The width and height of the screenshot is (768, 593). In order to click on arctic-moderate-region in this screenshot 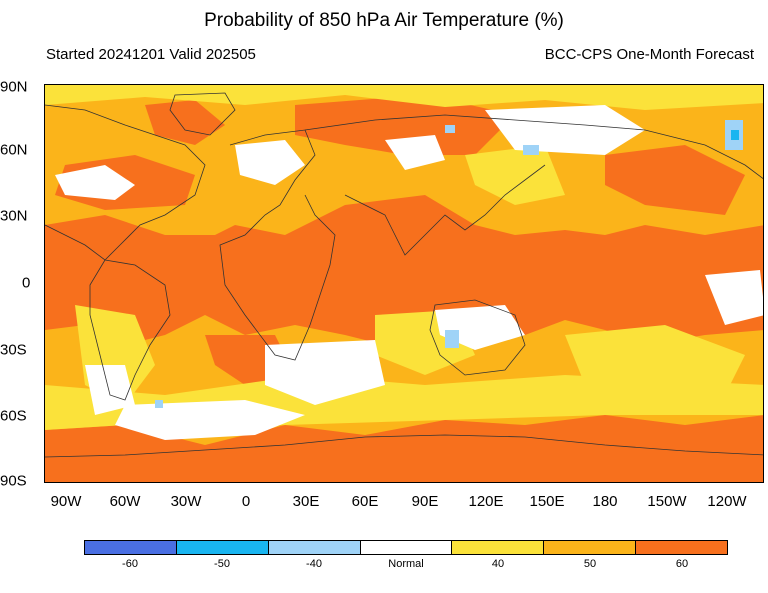, I will do `click(404, 97)`.